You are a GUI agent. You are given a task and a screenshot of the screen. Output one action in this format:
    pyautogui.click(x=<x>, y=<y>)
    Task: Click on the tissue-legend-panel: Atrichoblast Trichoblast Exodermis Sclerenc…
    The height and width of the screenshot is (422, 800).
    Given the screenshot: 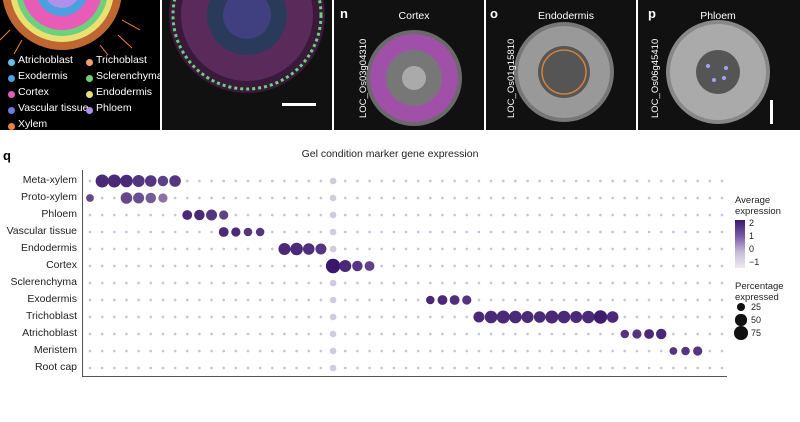 What is the action you would take?
    pyautogui.click(x=81, y=65)
    